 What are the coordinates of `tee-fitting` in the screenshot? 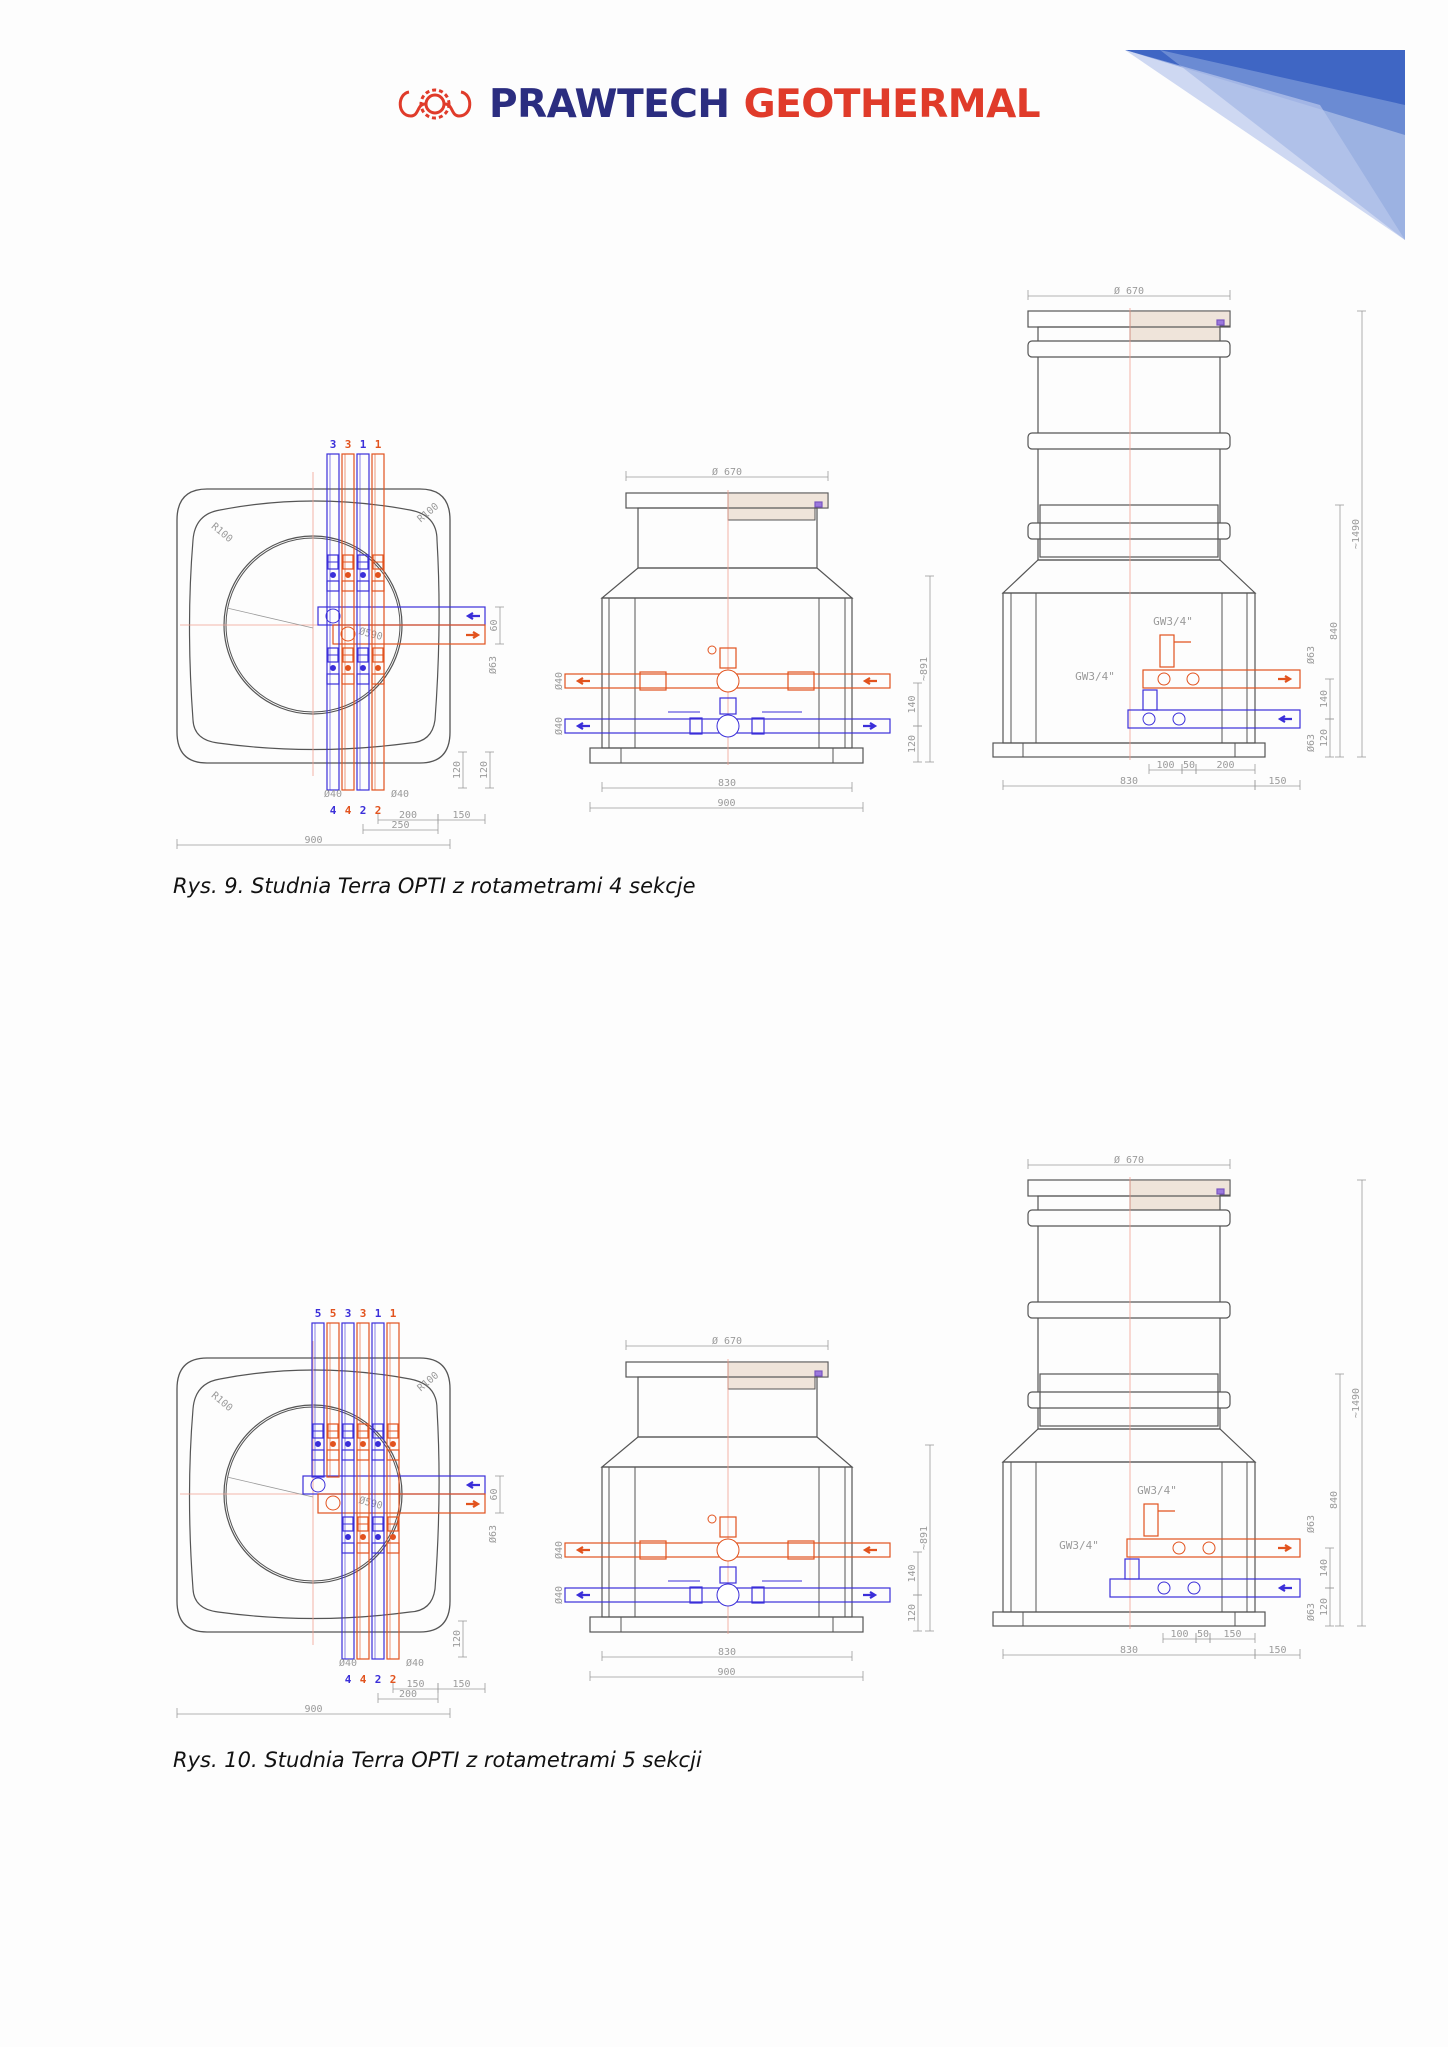 It's located at (728, 726).